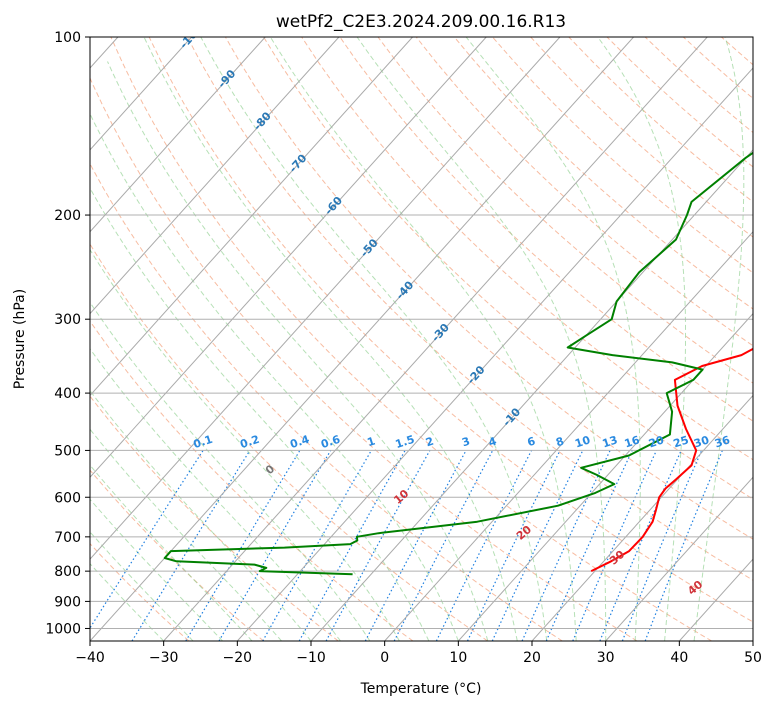  I want to click on y-tick-label: 300, so click(67, 320).